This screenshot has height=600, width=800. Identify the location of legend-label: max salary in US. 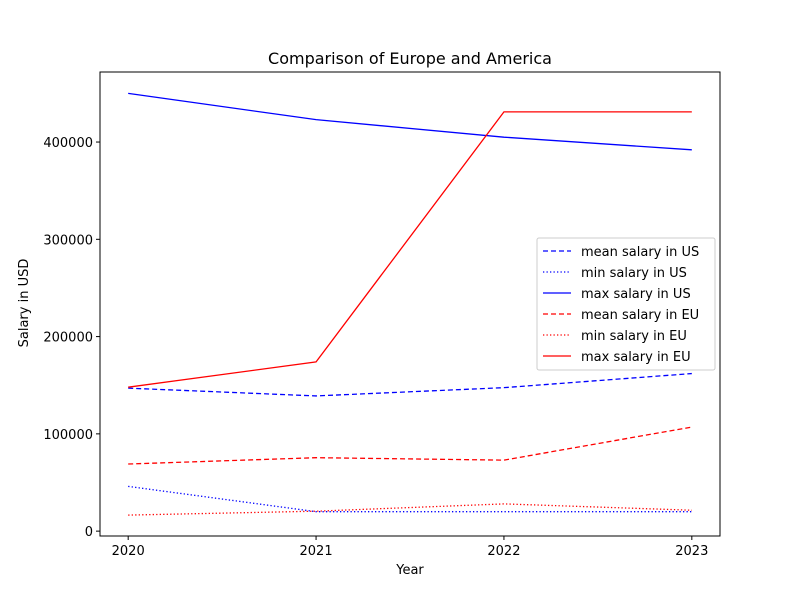
(636, 294).